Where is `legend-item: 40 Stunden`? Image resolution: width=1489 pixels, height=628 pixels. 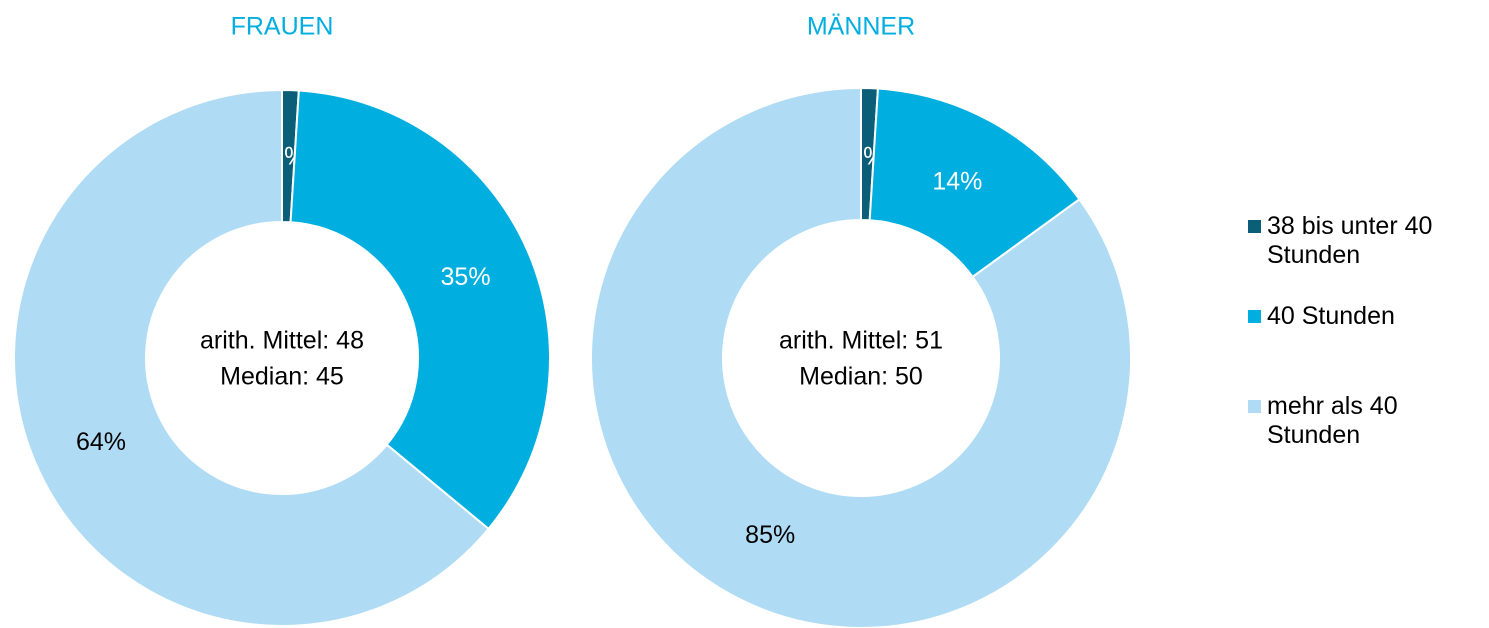
legend-item: 40 Stunden is located at coordinates (1368, 347).